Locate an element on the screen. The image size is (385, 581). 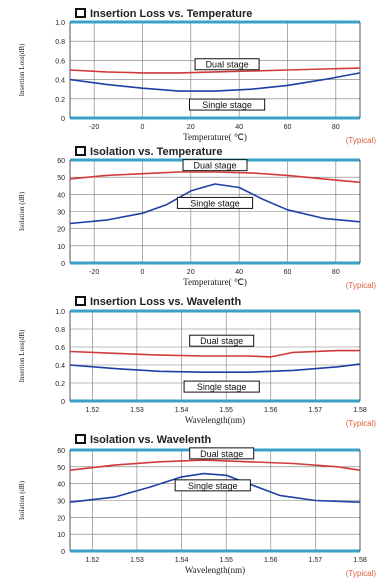
chart-title: Insertion Loss vs. Wavelenth is located at coordinates (165, 302).